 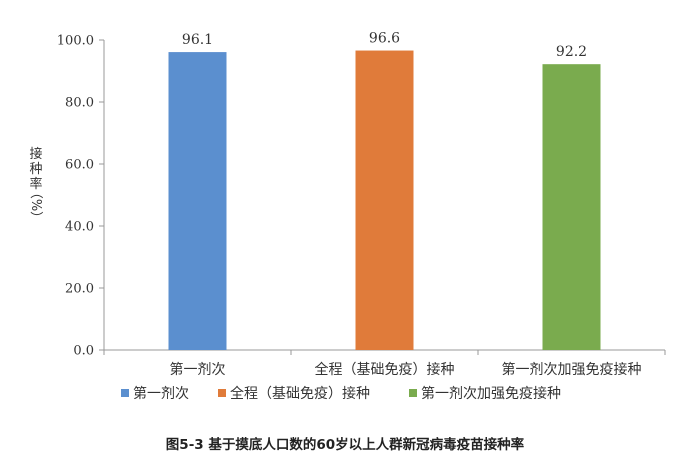 I want to click on figure-caption: 图5-3 基于摸底人口数的60岁以上人群新冠病毒疫苗接种率, so click(x=345, y=445).